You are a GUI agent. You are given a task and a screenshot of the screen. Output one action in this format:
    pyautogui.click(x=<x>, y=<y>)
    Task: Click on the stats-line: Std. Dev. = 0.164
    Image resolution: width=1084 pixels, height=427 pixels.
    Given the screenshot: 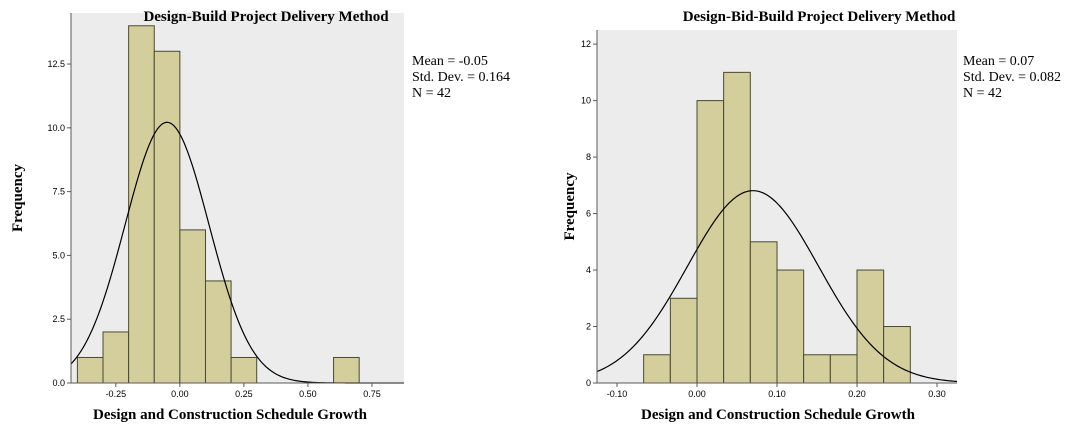 What is the action you would take?
    pyautogui.click(x=461, y=77)
    